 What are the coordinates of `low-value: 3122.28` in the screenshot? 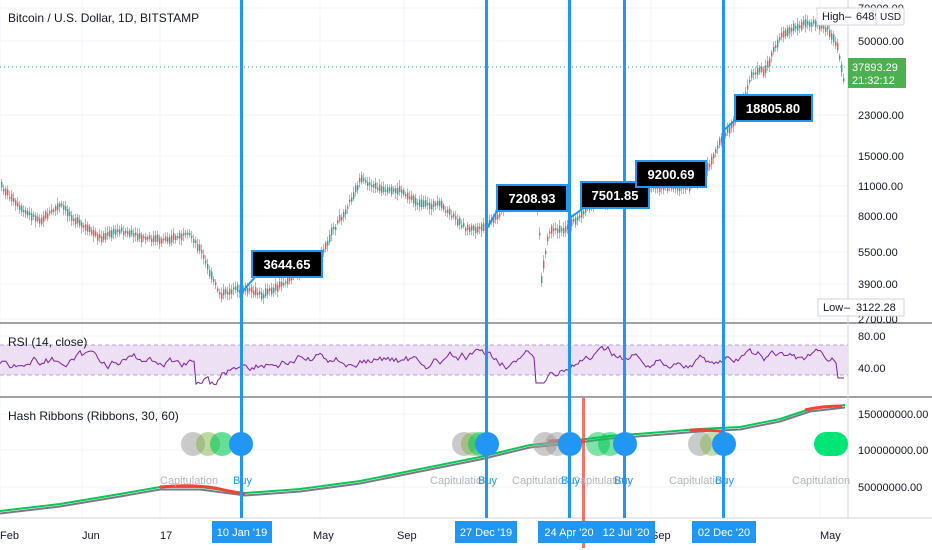 It's located at (876, 308).